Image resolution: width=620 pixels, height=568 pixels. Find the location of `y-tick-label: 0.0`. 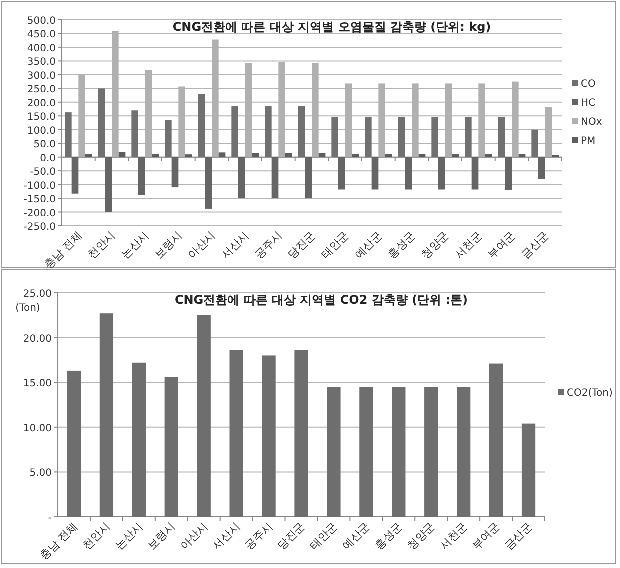

y-tick-label: 0.0 is located at coordinates (48, 158).